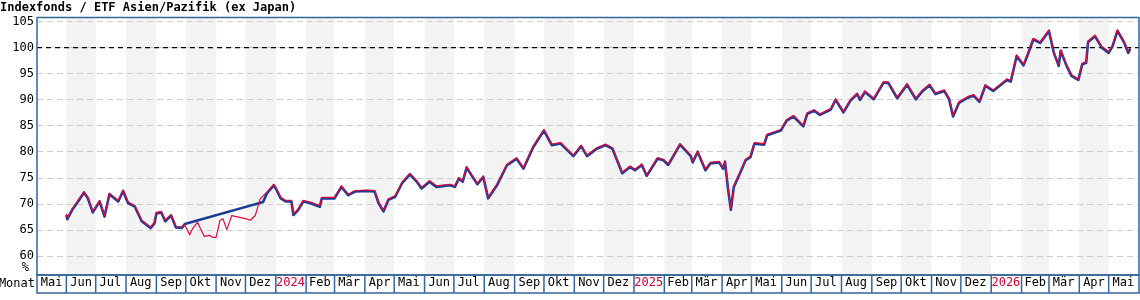  What do you see at coordinates (148, 7) in the screenshot?
I see `chart-title: Indexfonds / ETF Asien/Pazifik (ex Japan)` at bounding box center [148, 7].